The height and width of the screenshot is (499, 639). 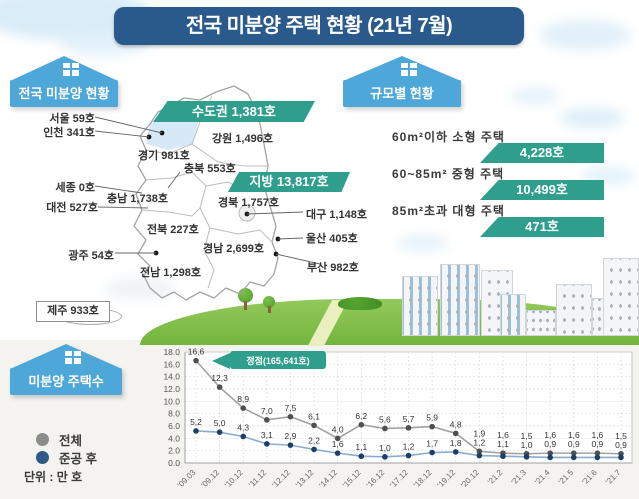 What do you see at coordinates (196, 352) in the screenshot?
I see `svg-text: 16,6` at bounding box center [196, 352].